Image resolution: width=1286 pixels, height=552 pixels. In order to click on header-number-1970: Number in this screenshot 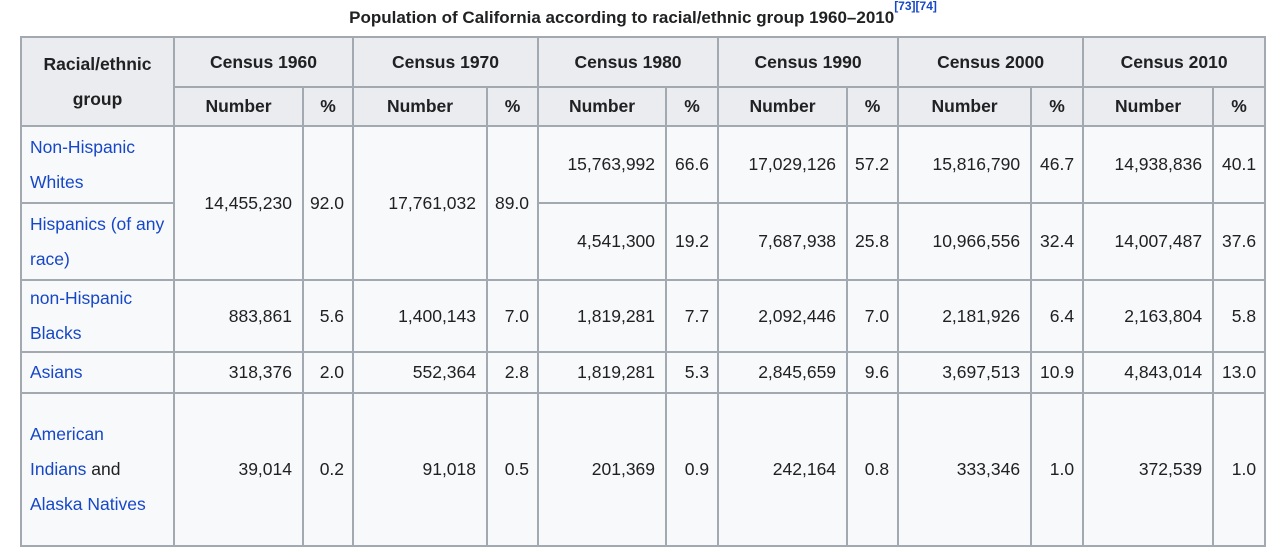, I will do `click(420, 106)`.